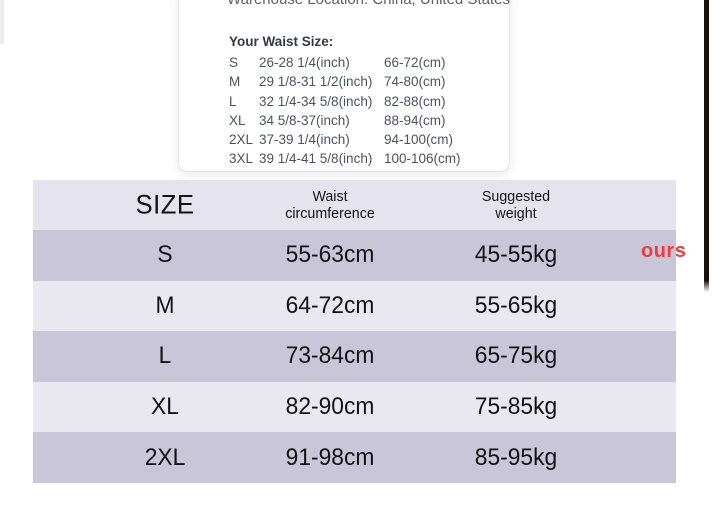 The width and height of the screenshot is (713, 511). Describe the element at coordinates (422, 159) in the screenshot. I see `cm-range: 100-106(cm)` at that location.